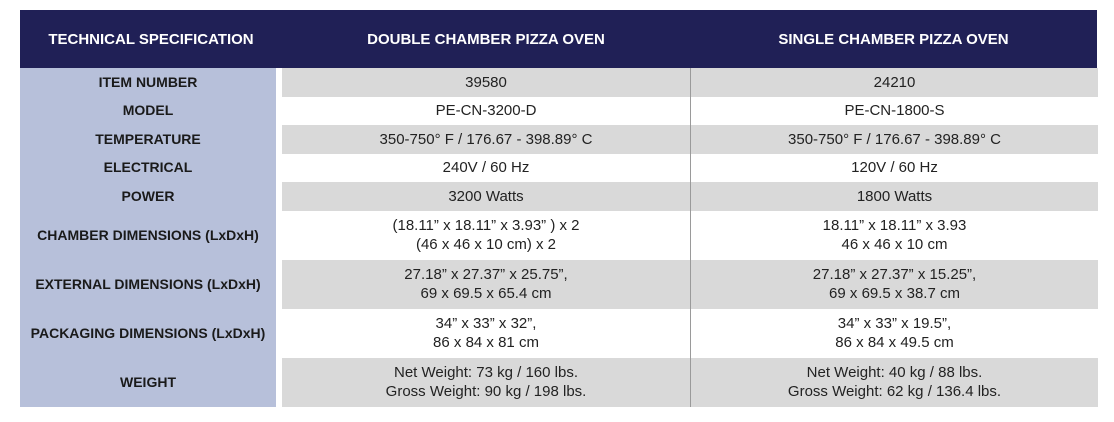 The width and height of the screenshot is (1114, 422). I want to click on cell-text: (18.11” x 18.11” x 3.93” ) x 2, so click(486, 225).